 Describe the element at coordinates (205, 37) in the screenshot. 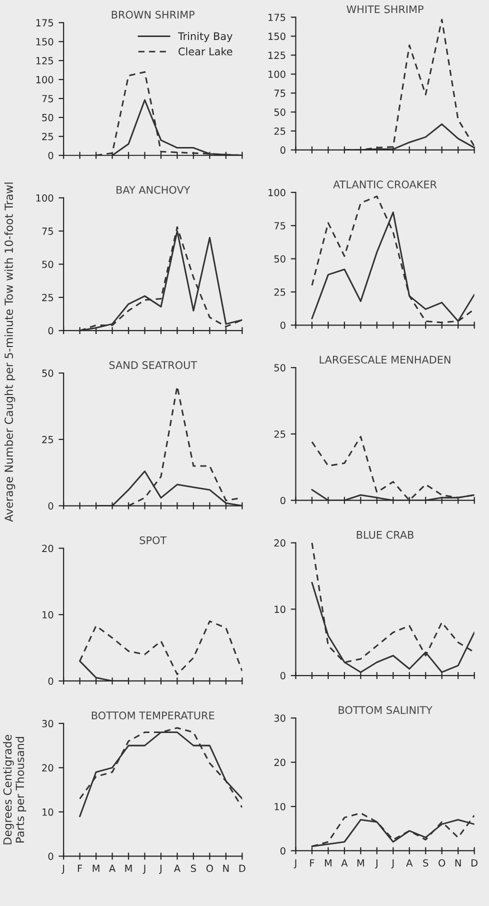

I see `legend-label: Trinity Bay` at that location.